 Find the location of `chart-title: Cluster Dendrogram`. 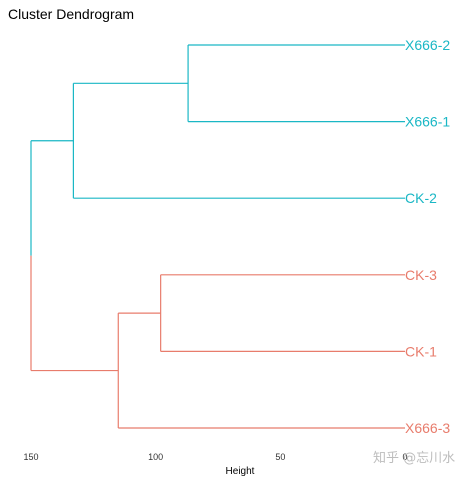

chart-title: Cluster Dendrogram is located at coordinates (71, 14).